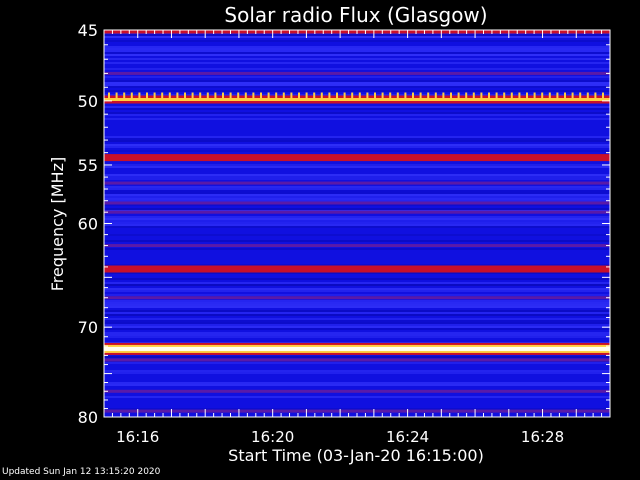 This screenshot has height=480, width=640. What do you see at coordinates (137, 437) in the screenshot?
I see `x-tick-label: 16:16` at bounding box center [137, 437].